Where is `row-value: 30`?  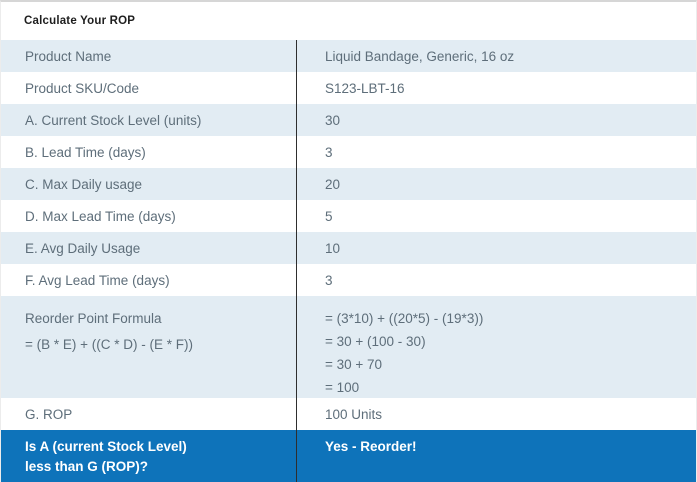 row-value: 30 is located at coordinates (496, 120).